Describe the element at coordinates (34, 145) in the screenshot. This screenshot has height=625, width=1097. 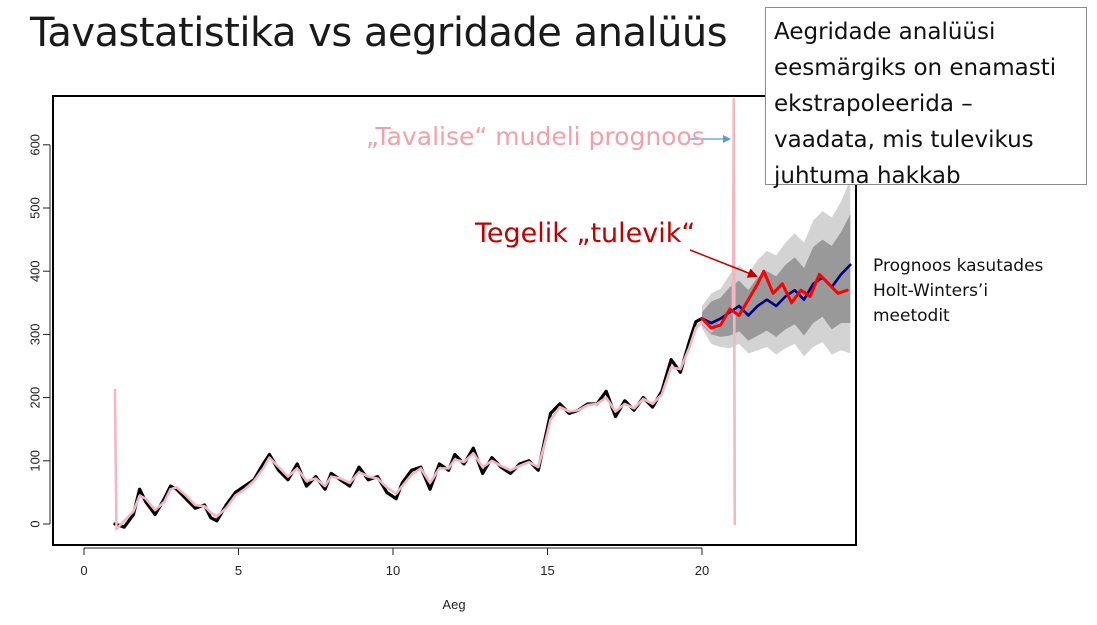
I see `y-tick-label: 600` at that location.